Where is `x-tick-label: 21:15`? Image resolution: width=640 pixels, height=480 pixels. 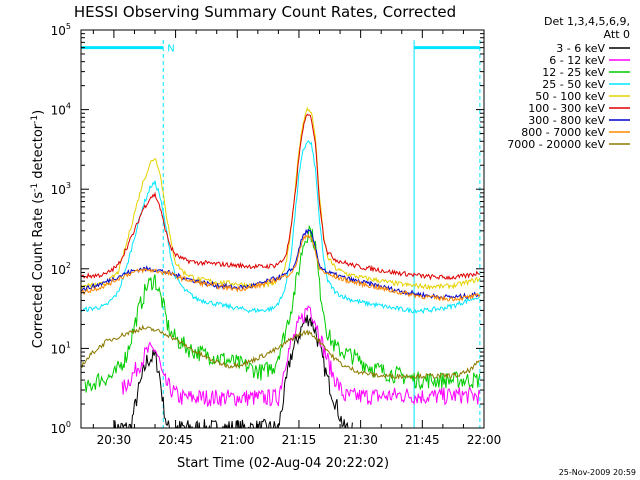 x-tick-label: 21:15 is located at coordinates (299, 440).